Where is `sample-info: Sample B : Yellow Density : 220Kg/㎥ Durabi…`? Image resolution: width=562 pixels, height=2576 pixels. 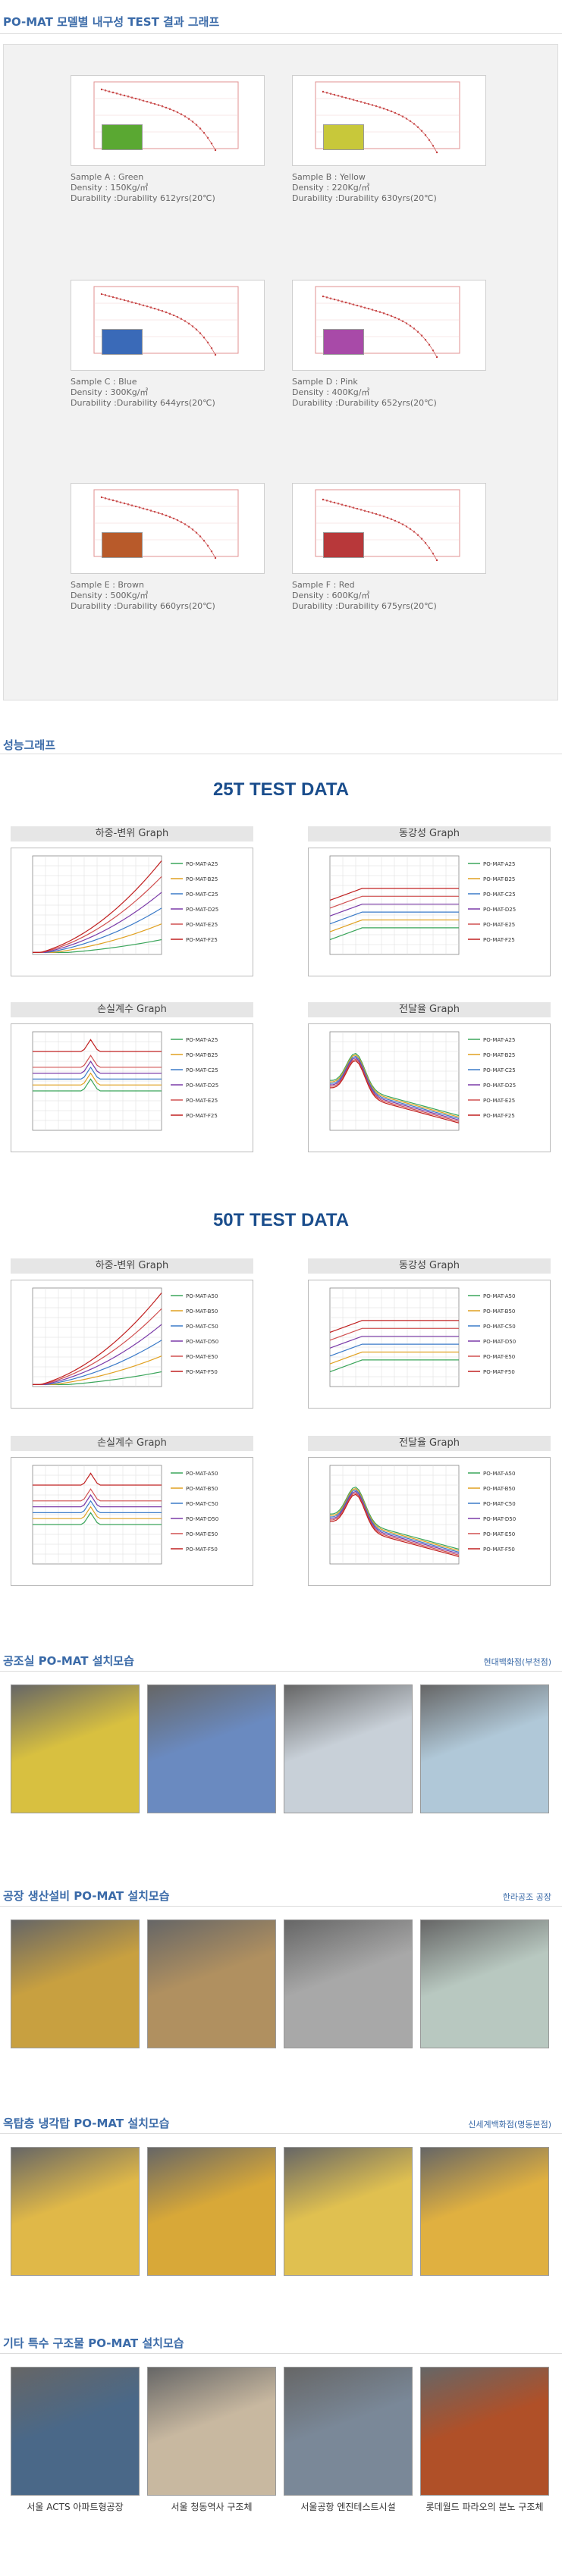 sample-info: Sample B : Yellow Density : 220Kg/㎥ Durabi… is located at coordinates (389, 188).